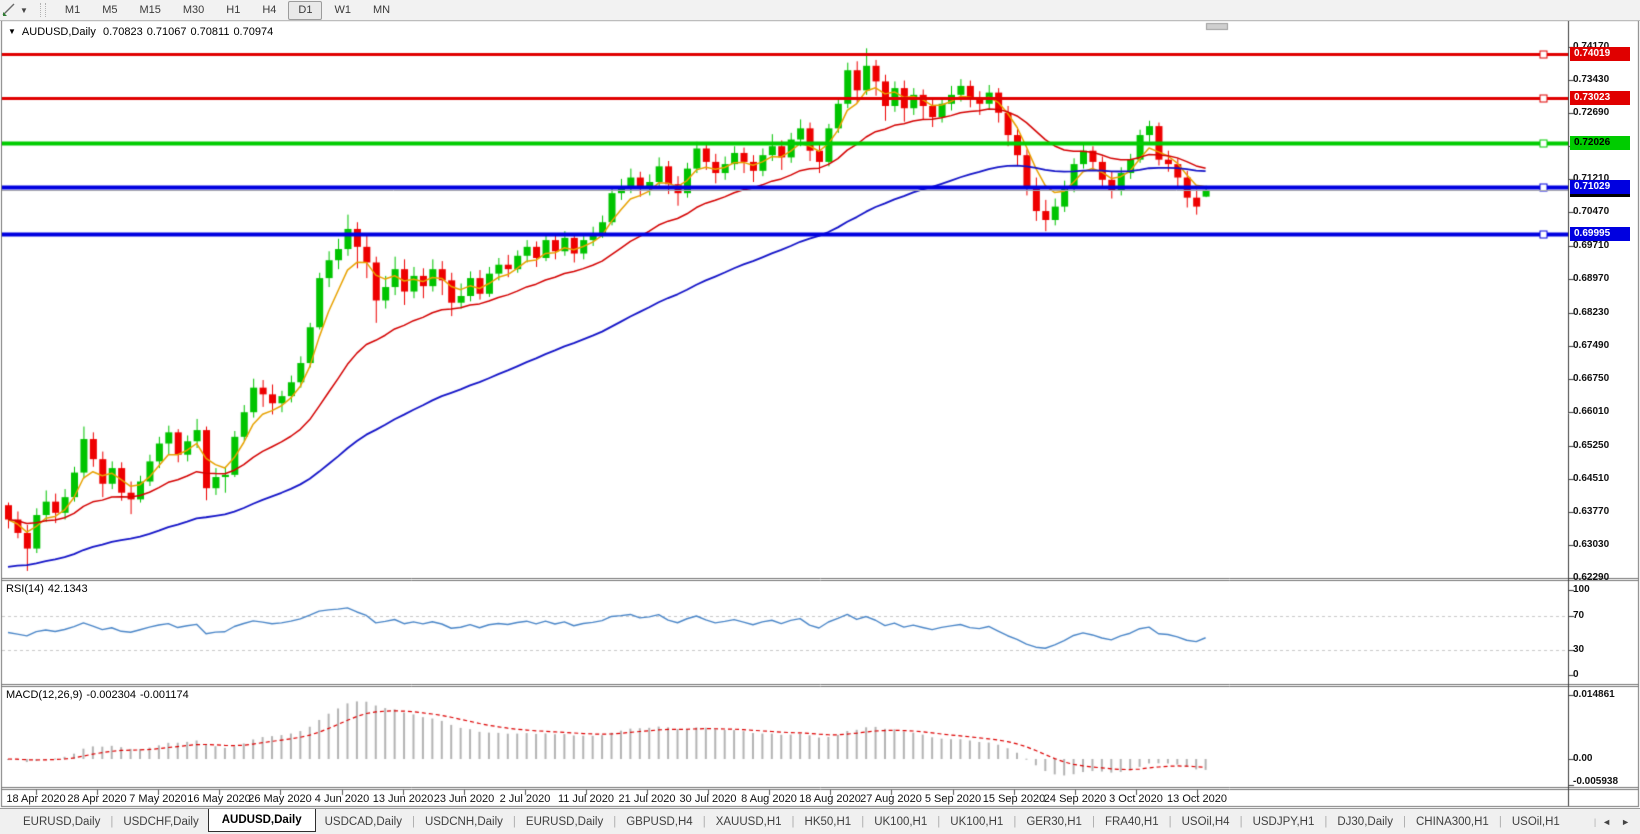  I want to click on chart-tab-xauusd-h1: XAUUSD,H1, so click(748, 821).